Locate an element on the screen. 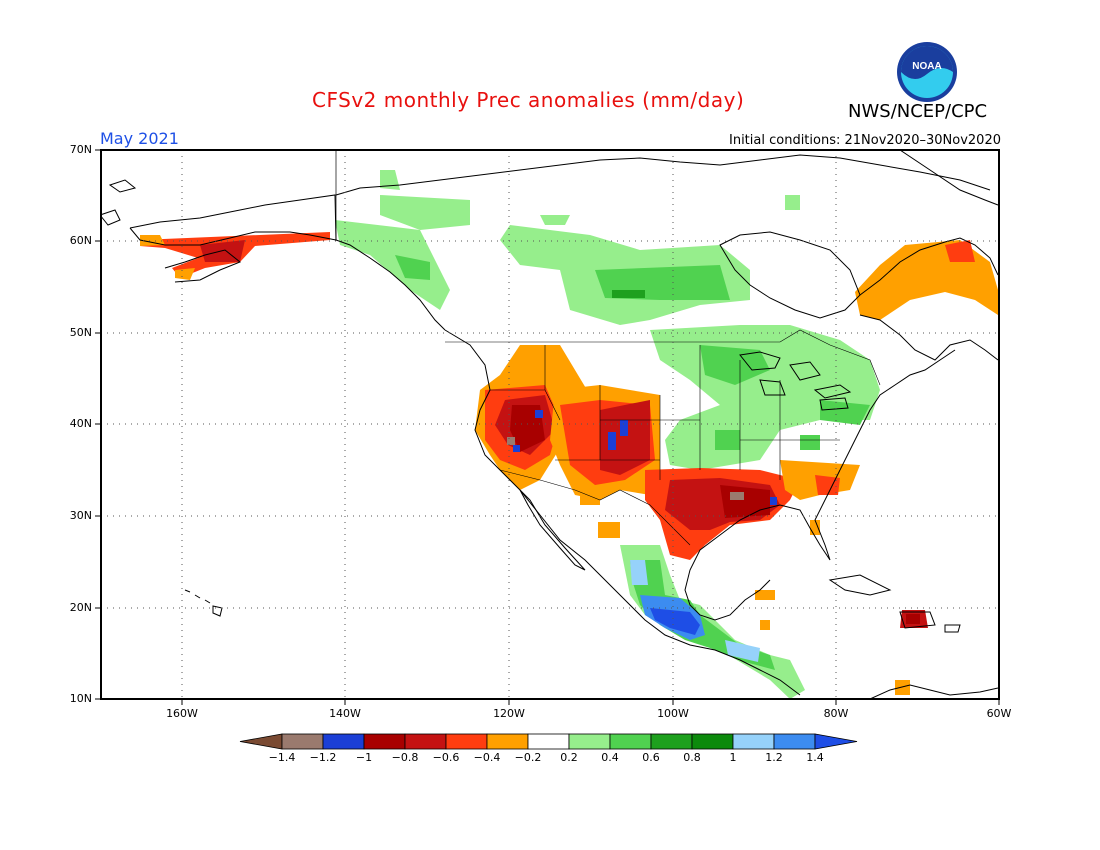  colorbar-tick-label: −0.8 is located at coordinates (405, 757).